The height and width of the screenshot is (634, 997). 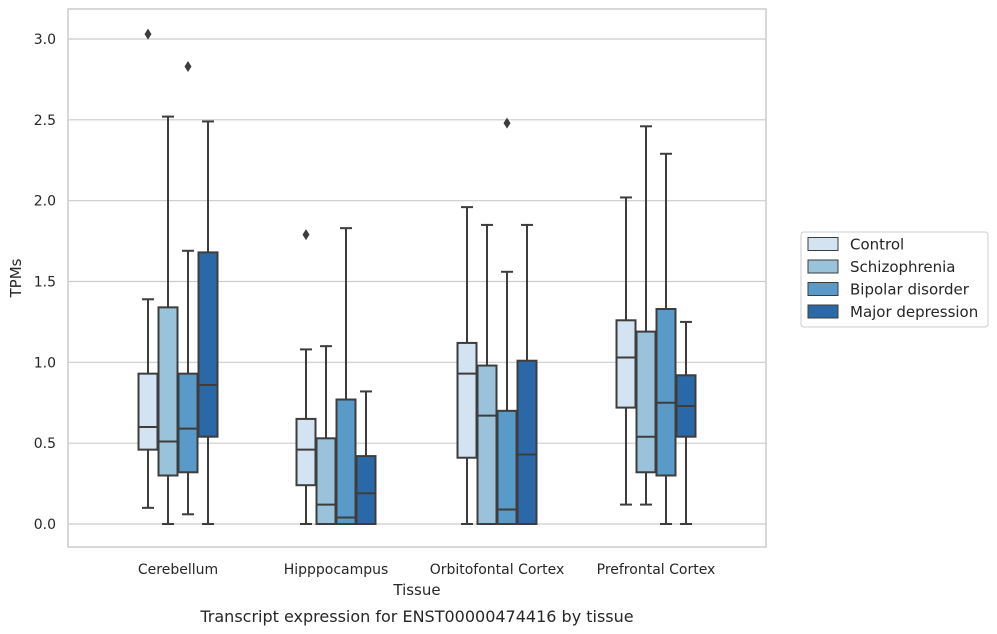 What do you see at coordinates (497, 570) in the screenshot?
I see `x-tick-label: Orbitofontal Cortex` at bounding box center [497, 570].